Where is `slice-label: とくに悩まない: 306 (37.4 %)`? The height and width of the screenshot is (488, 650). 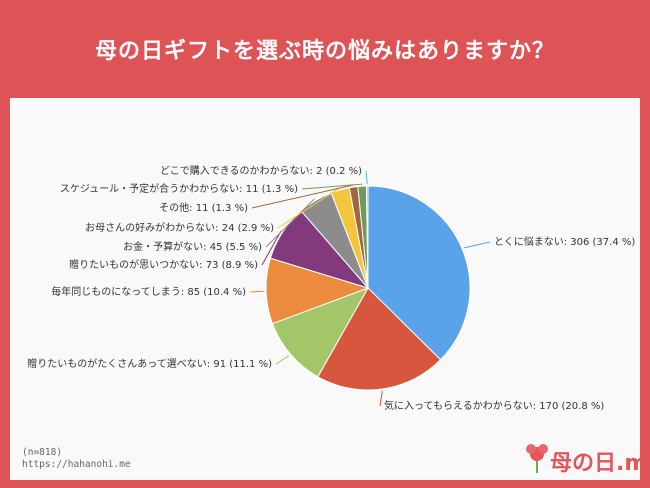
slice-label: とくに悩まない: 306 (37.4 %) is located at coordinates (564, 241).